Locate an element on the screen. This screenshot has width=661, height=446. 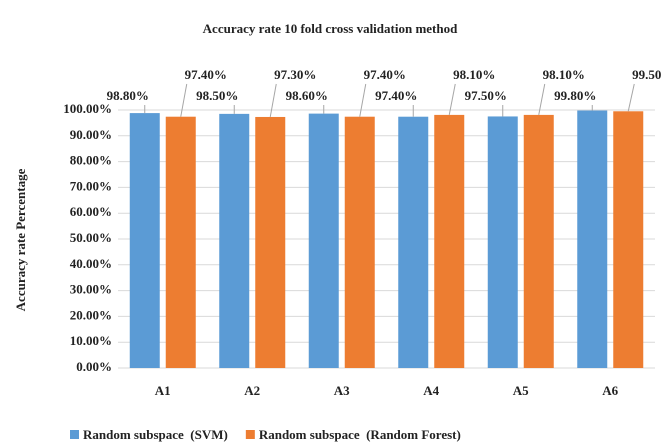
x-tick-label: A4 is located at coordinates (431, 390).